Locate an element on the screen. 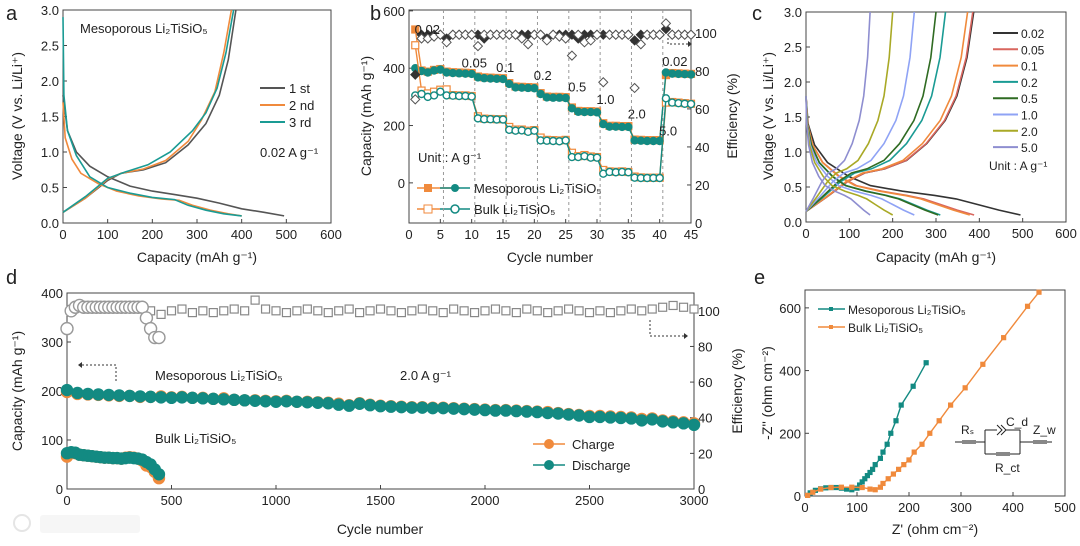 This screenshot has height=546, width=1080. a-rate-label: 0.02 A g⁻¹ is located at coordinates (289, 152).